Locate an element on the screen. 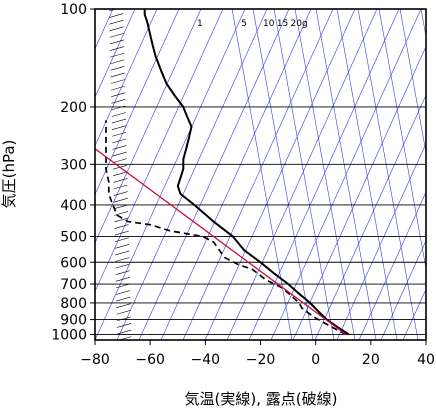  y-tick-label: 500 is located at coordinates (73, 237).